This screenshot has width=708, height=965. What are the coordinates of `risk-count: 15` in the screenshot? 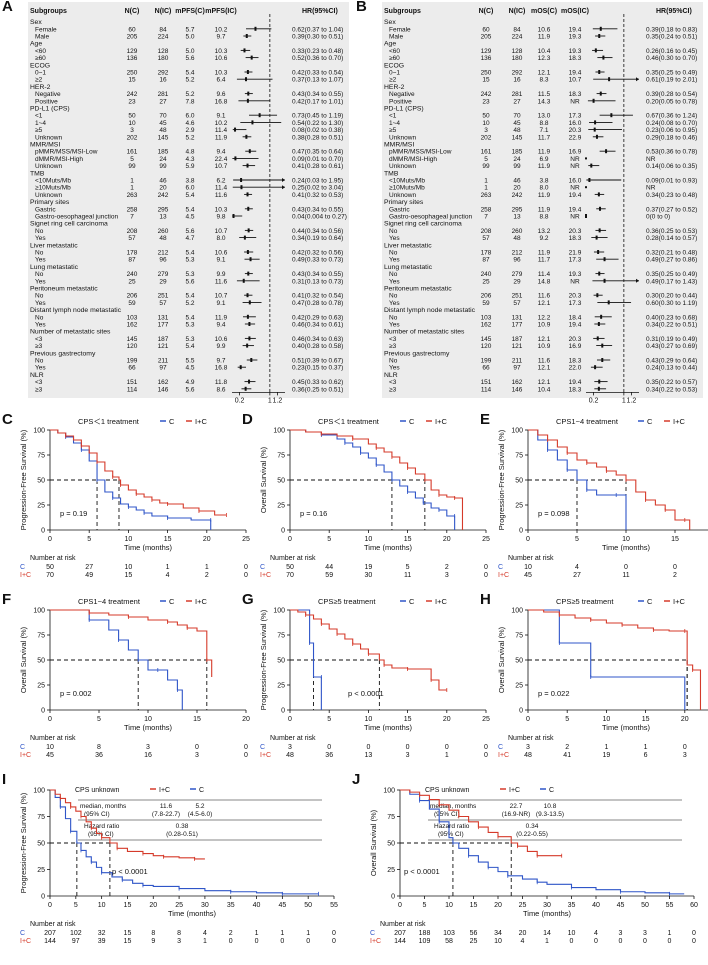 It's located at (129, 575).